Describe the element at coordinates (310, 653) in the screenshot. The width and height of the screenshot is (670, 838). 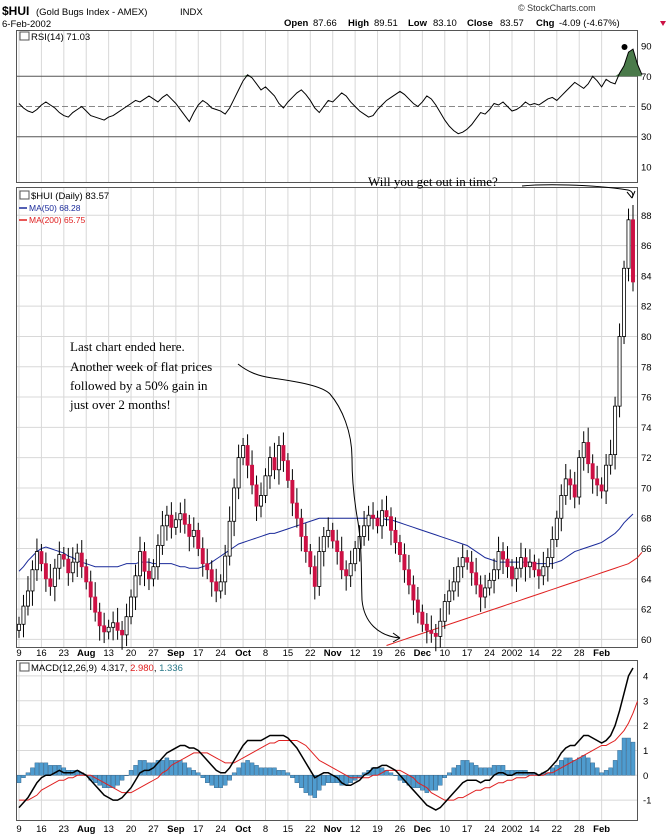
I see `price-x-tick-label: 22` at that location.